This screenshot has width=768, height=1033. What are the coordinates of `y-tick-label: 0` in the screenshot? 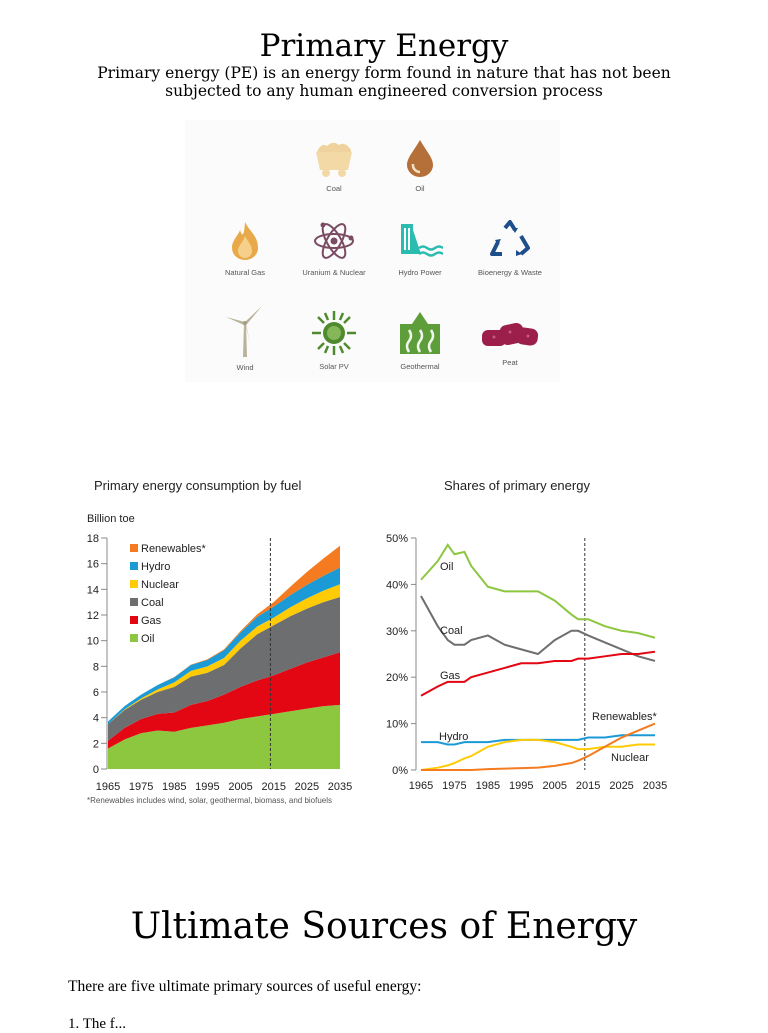 It's located at (96, 770).